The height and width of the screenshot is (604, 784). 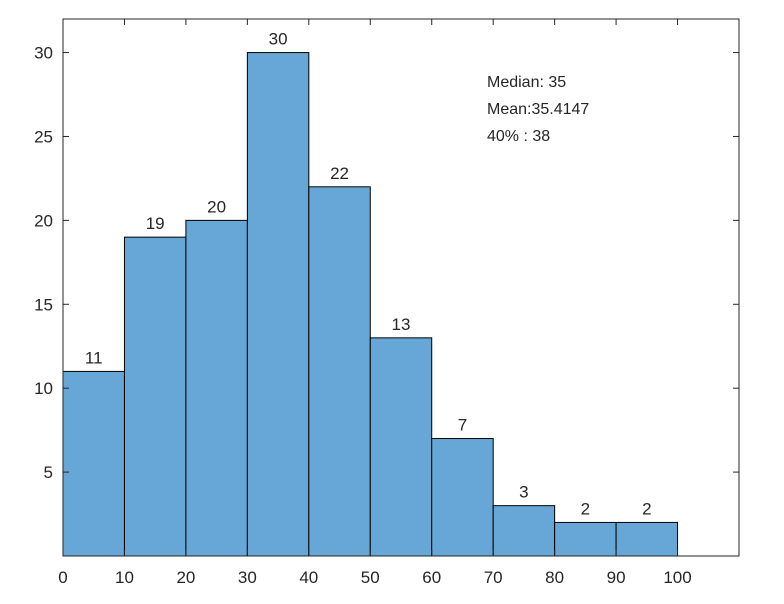 What do you see at coordinates (43, 388) in the screenshot?
I see `y-tick-label: 10` at bounding box center [43, 388].